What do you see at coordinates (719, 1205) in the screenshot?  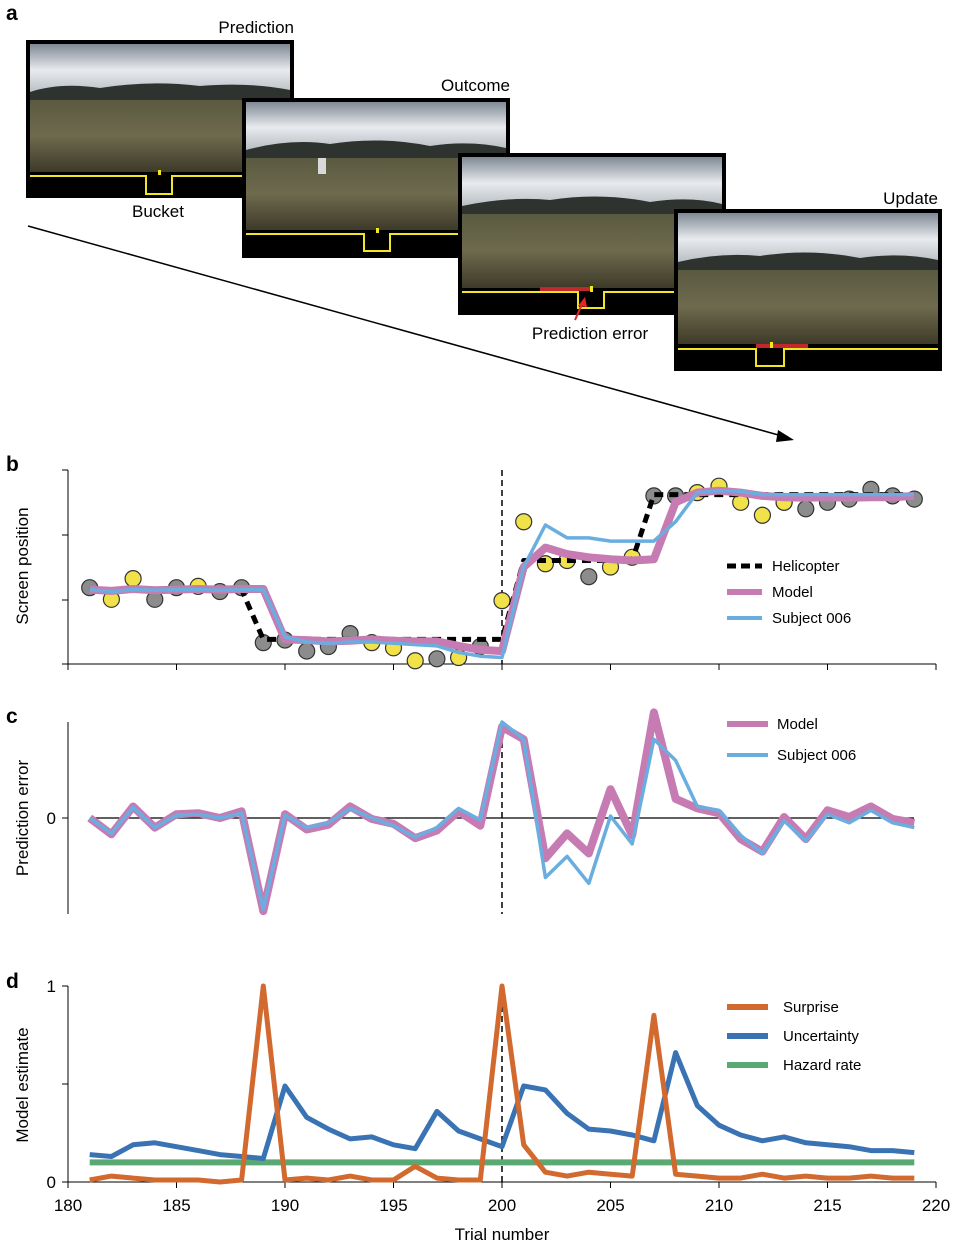 I see `xtick-label-d-210: 210` at bounding box center [719, 1205].